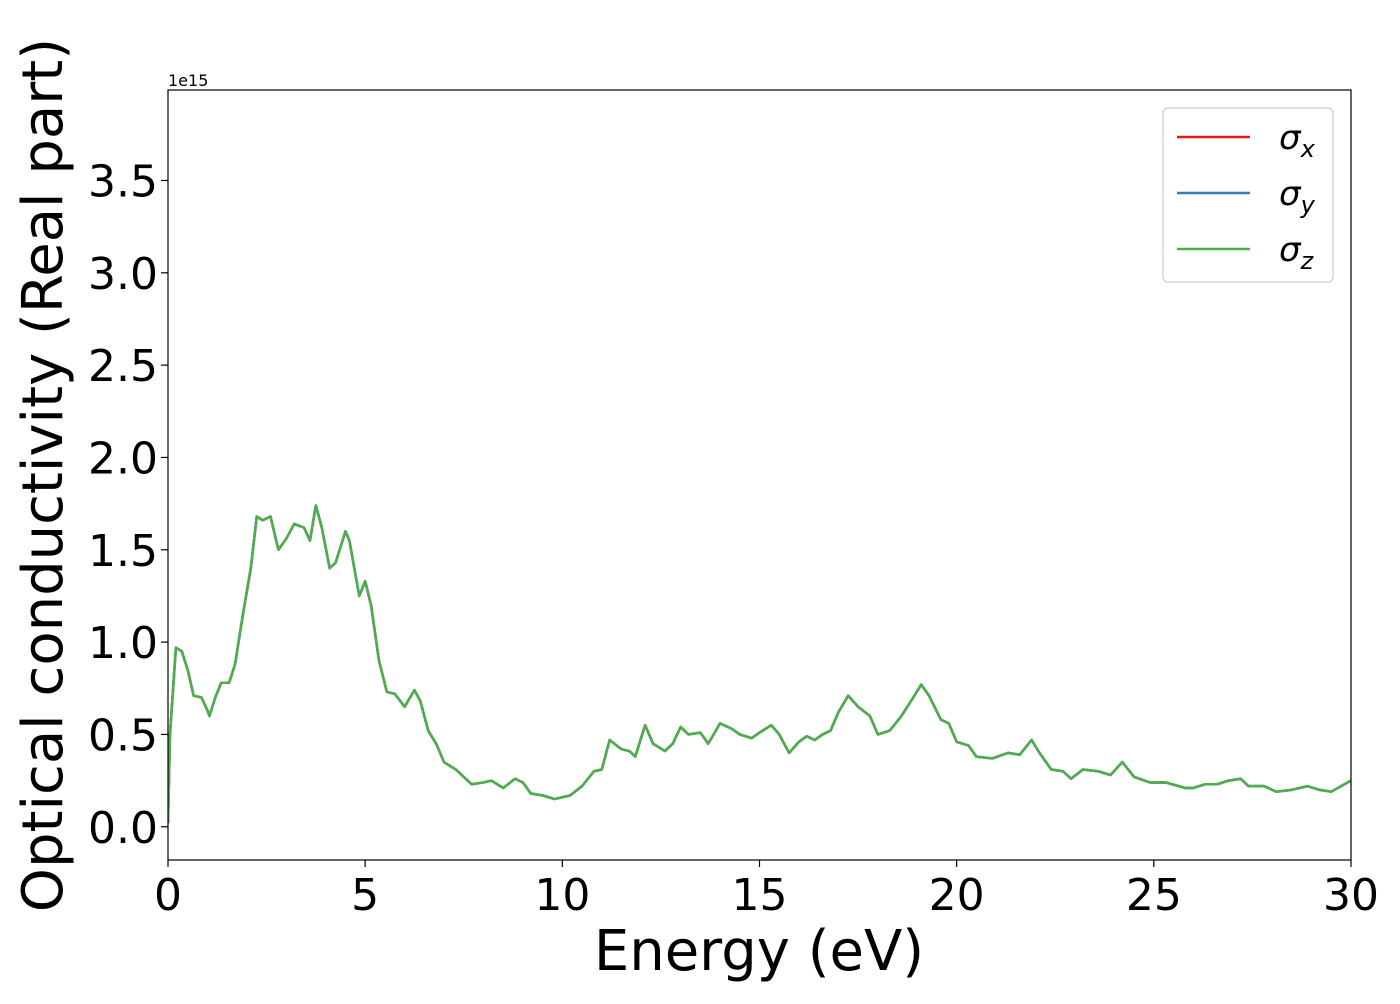 Image resolution: width=1400 pixels, height=1004 pixels. I want to click on y-tick-label: 3.0, so click(123, 274).